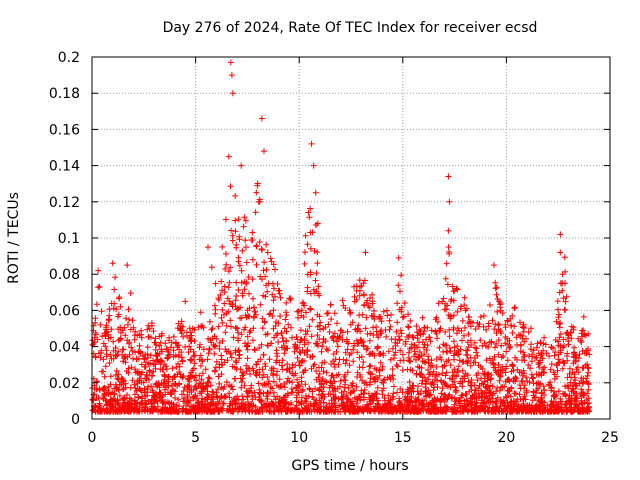  What do you see at coordinates (195, 438) in the screenshot?
I see `x-tick-label: 5` at bounding box center [195, 438].